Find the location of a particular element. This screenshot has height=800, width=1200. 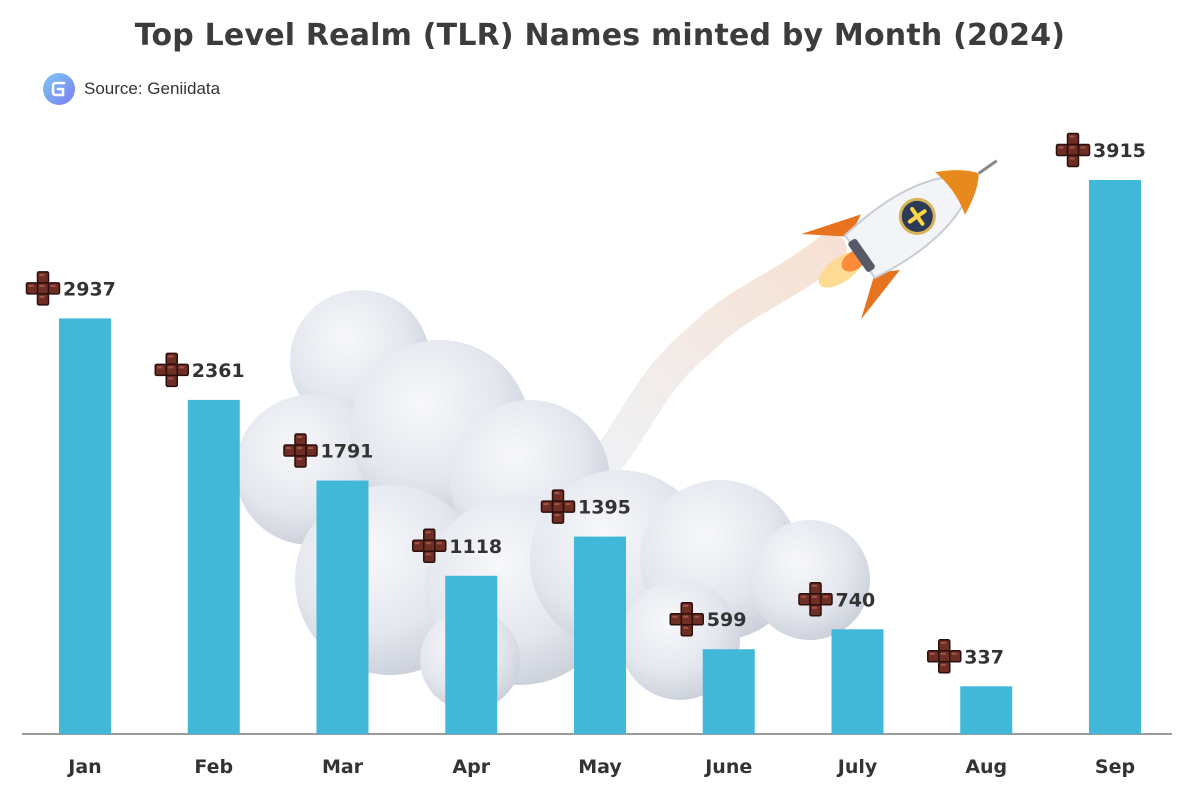

category-label-june: June is located at coordinates (727, 767).